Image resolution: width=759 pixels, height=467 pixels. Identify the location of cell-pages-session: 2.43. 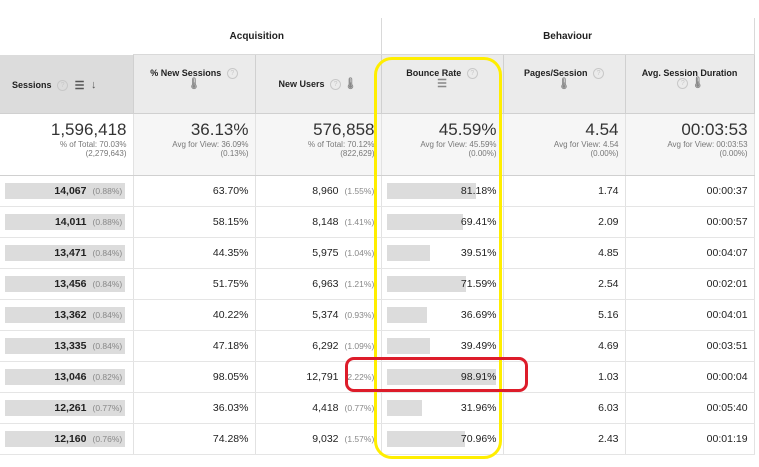
(564, 439).